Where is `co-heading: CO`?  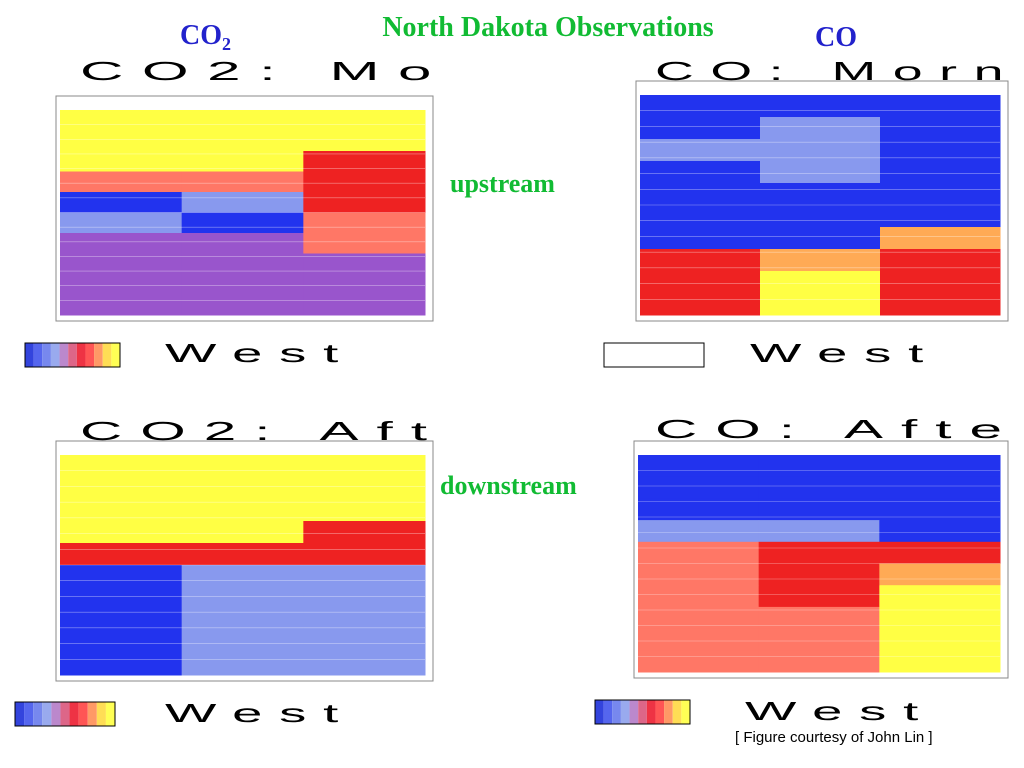 co-heading: CO is located at coordinates (836, 37).